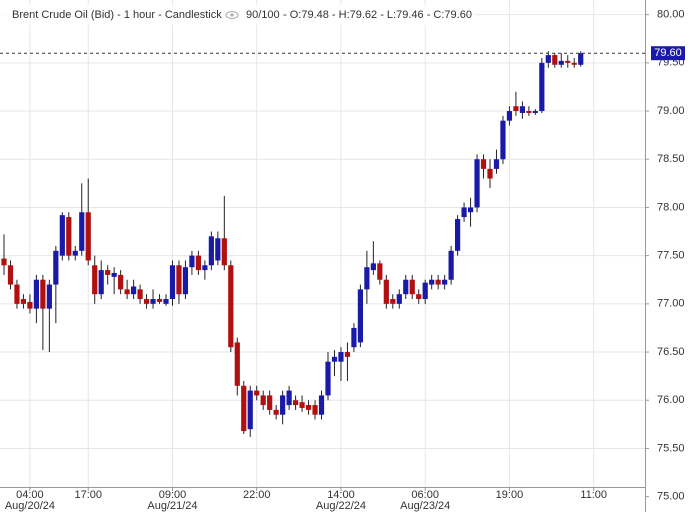 The image size is (690, 512). I want to click on x-tick-label: 22:00, so click(257, 495).